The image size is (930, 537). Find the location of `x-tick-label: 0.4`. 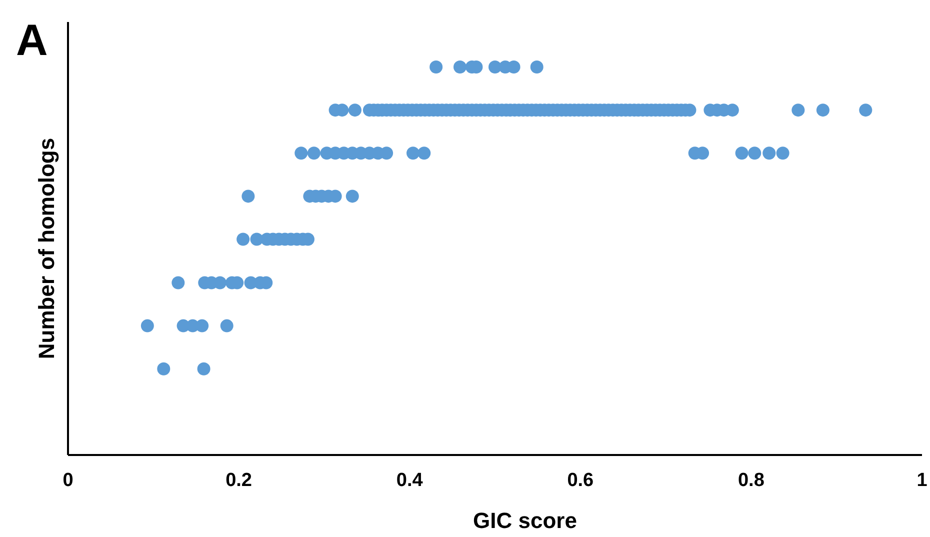

x-tick-label: 0.4 is located at coordinates (410, 480).